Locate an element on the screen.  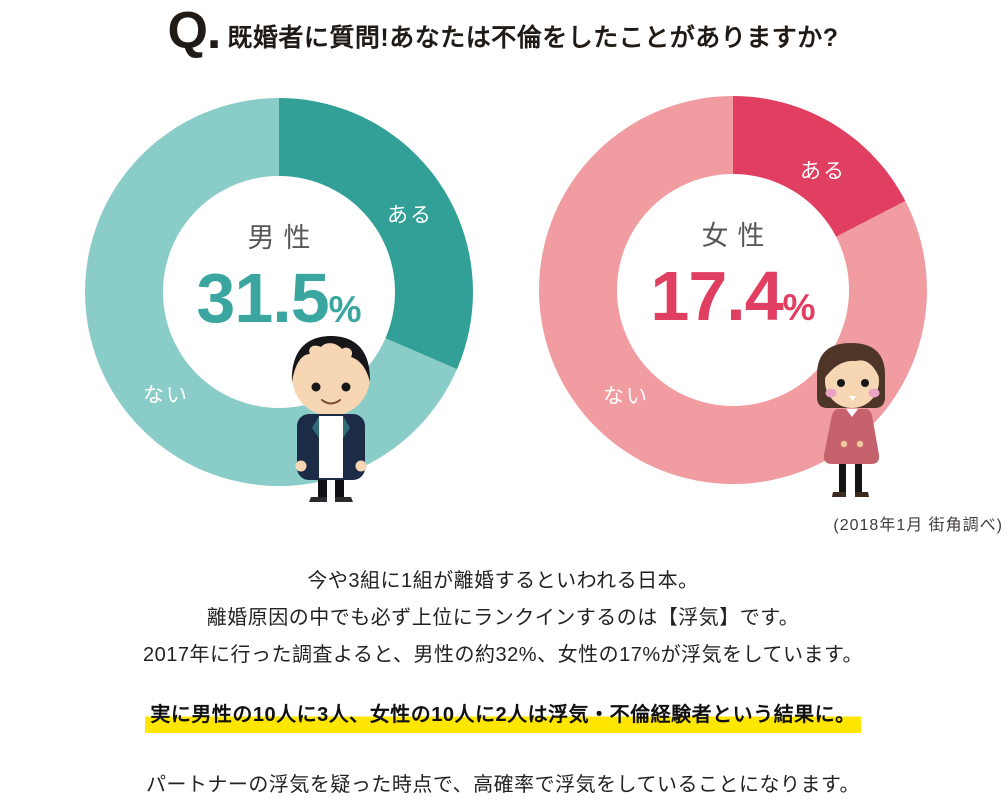
highlighted-statement: 実に男性の10人に3人、女性の10人に2人は浮気・不倫経験者という結果に。 is located at coordinates (503, 718).